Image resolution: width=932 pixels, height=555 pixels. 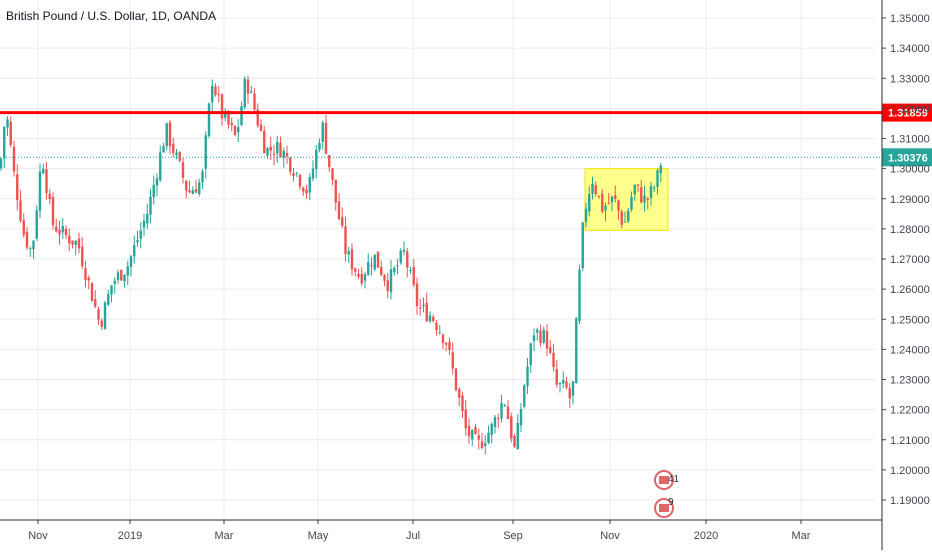 I want to click on current-price-label: 1.30376, so click(x=907, y=157).